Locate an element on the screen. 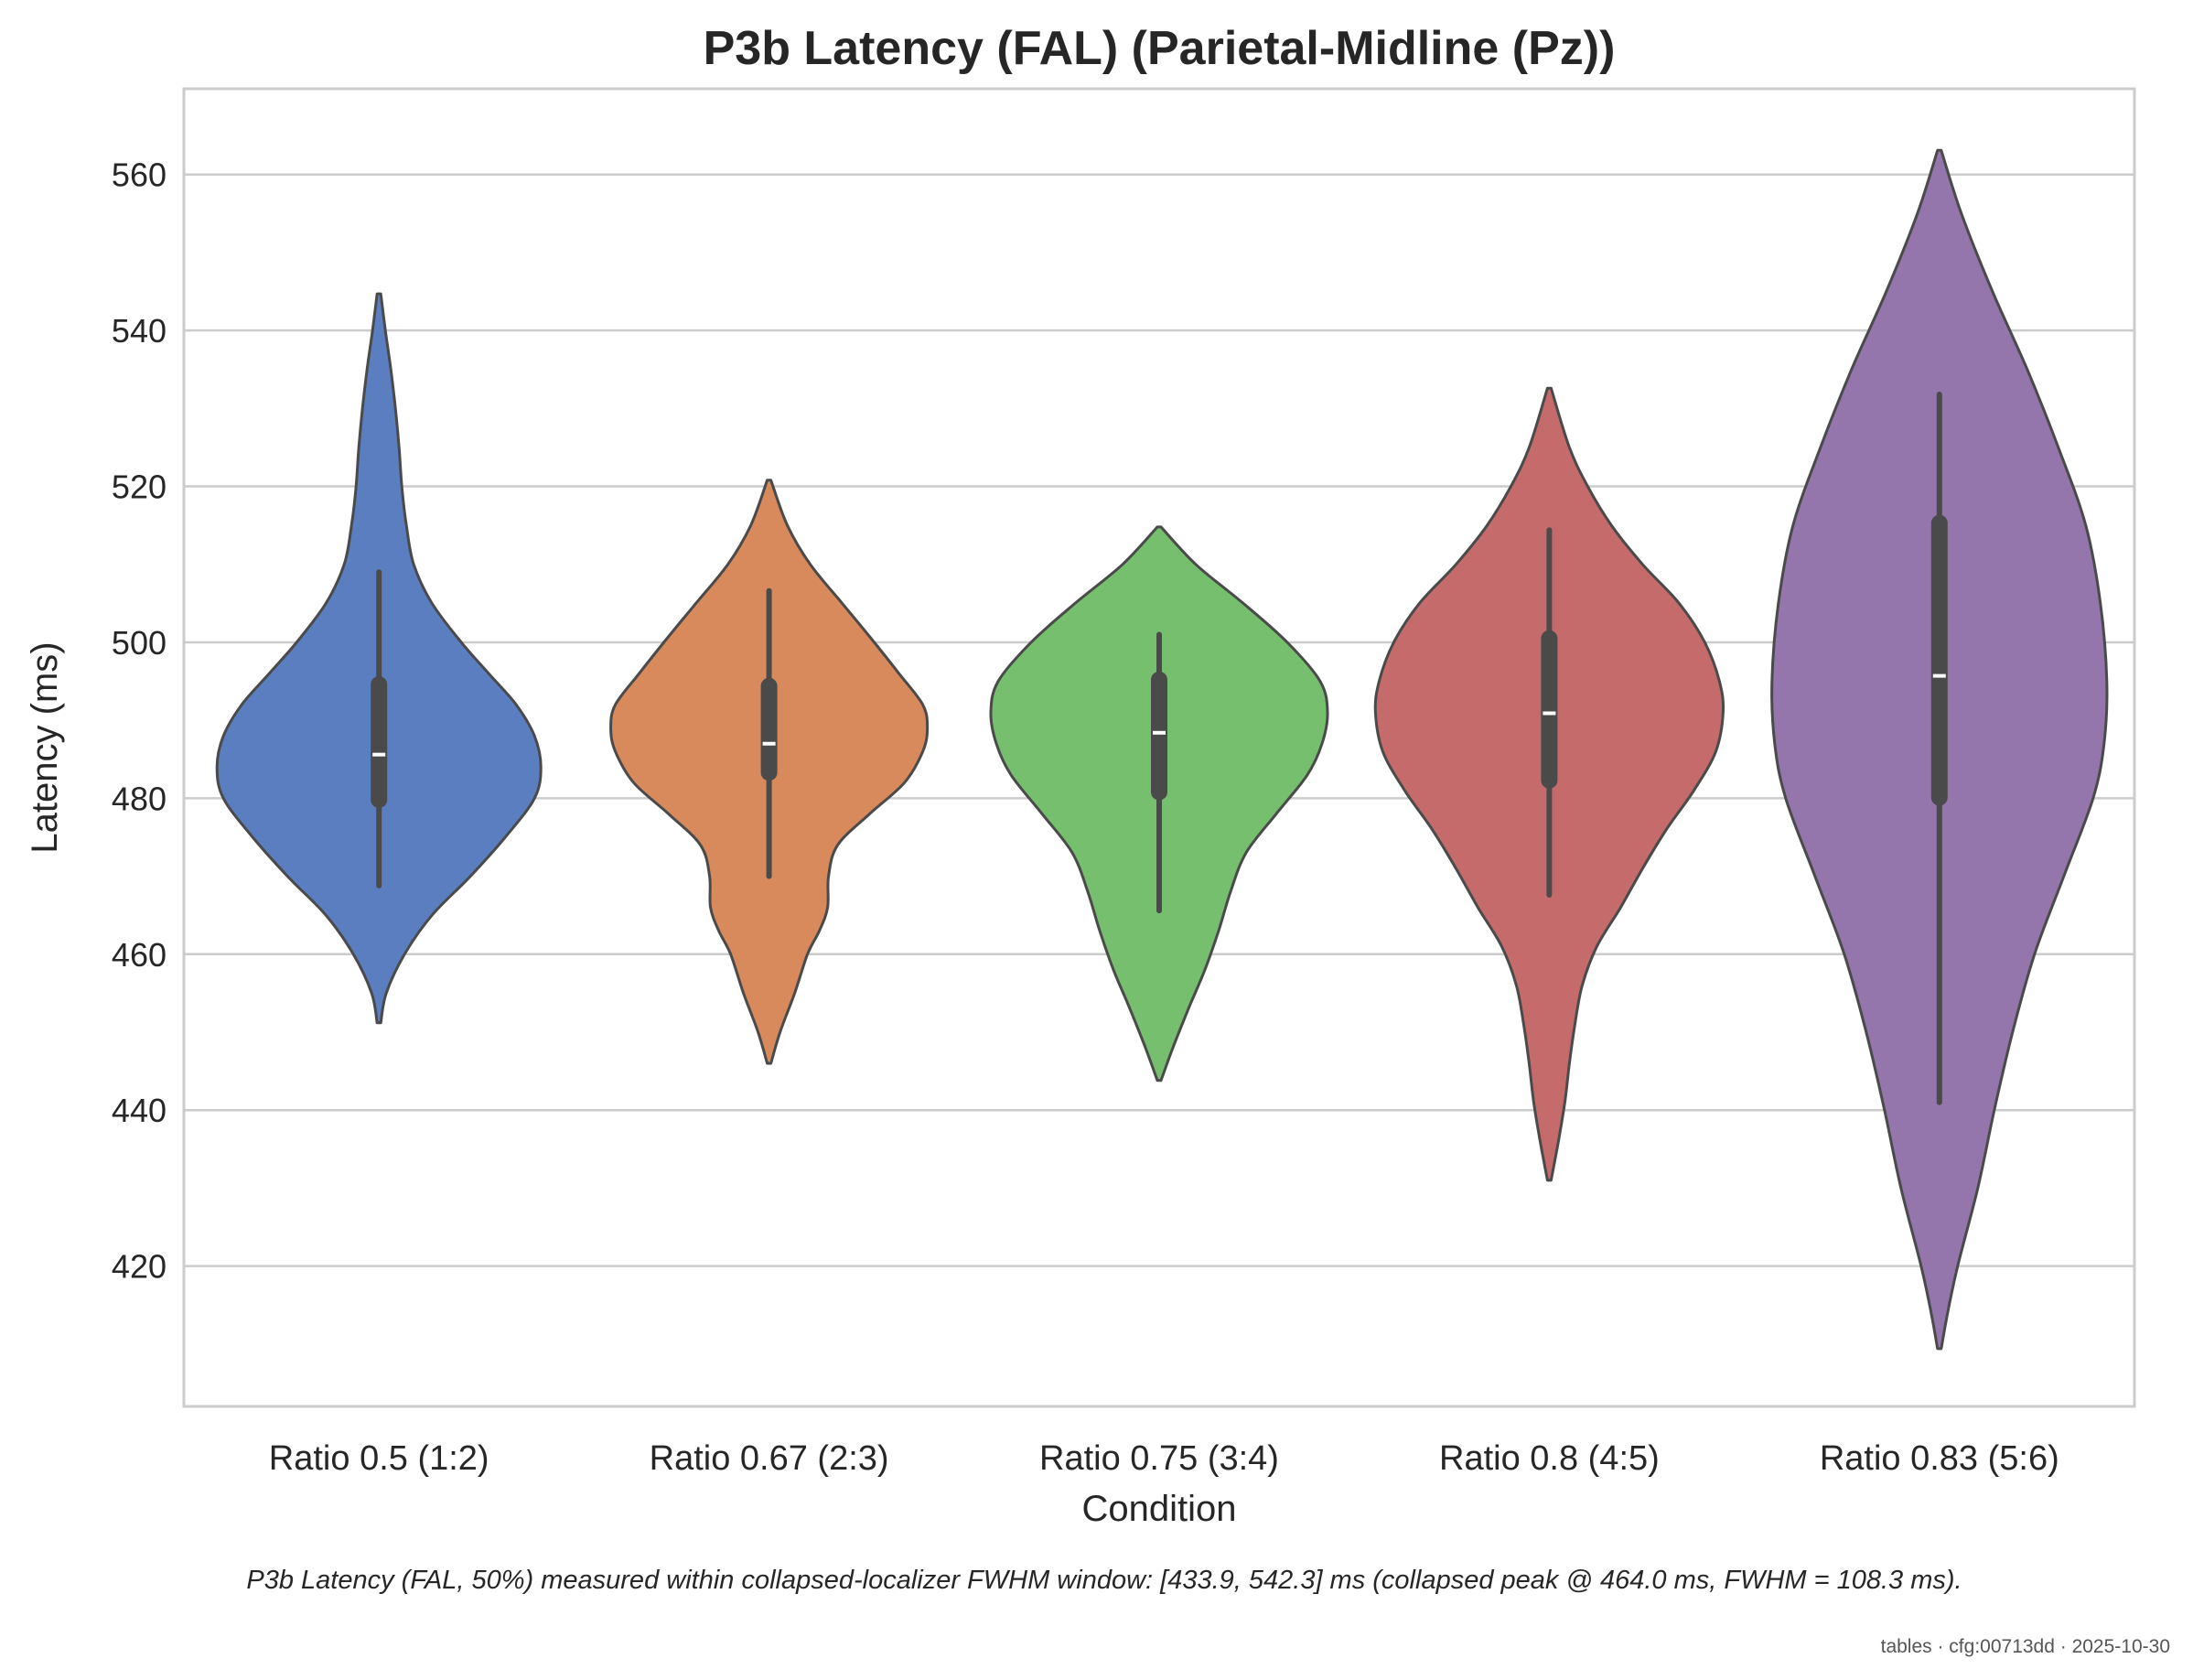 The width and height of the screenshot is (2193, 1680). x-axis-label: Condition is located at coordinates (1158, 1509).